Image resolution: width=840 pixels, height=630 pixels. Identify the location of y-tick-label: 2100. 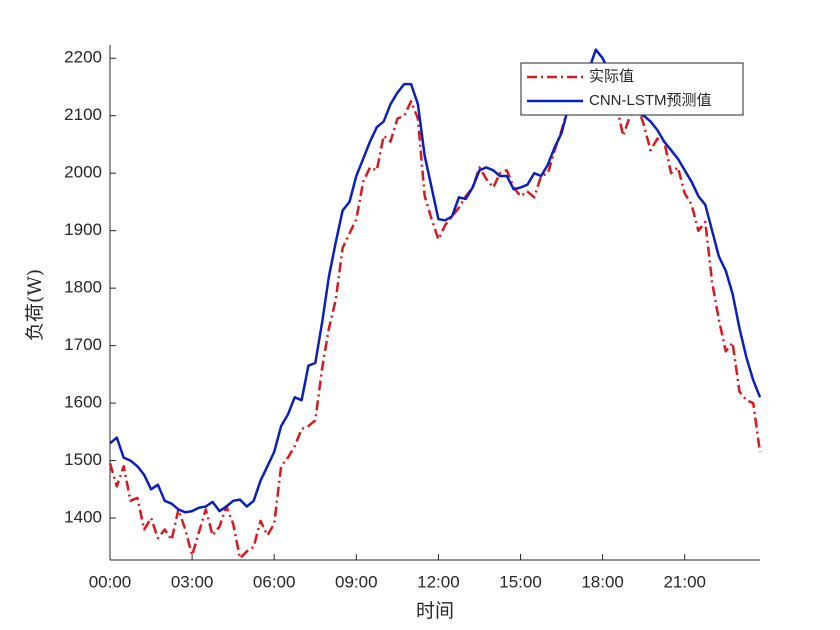
(83, 114).